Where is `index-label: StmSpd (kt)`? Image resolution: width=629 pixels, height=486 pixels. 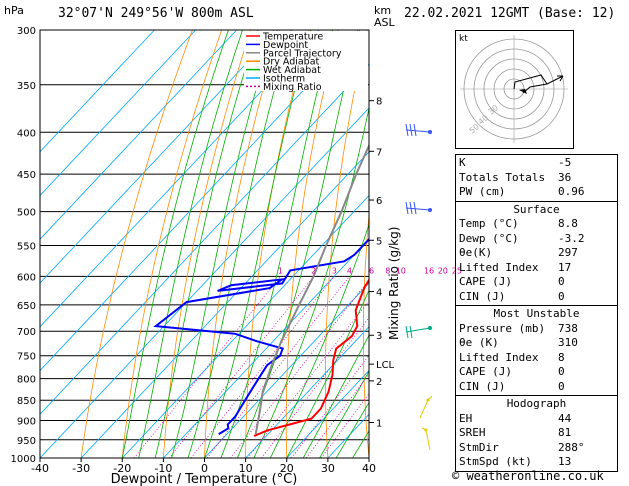 index-label: StmSpd (kt) is located at coordinates (495, 461).